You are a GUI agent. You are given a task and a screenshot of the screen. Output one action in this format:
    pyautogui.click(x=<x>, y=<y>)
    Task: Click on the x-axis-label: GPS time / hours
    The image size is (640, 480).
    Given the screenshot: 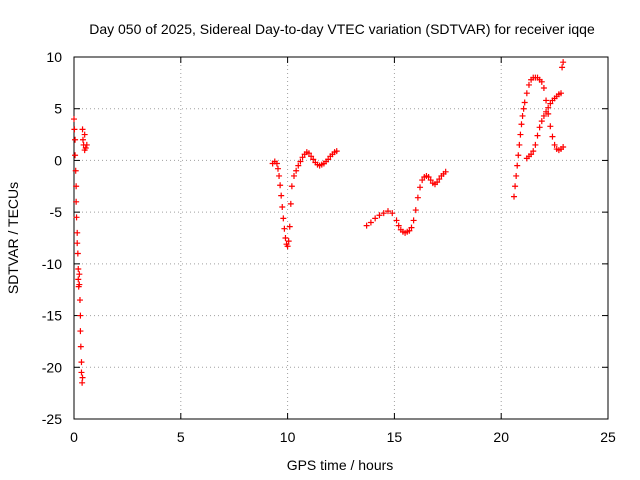 What is the action you would take?
    pyautogui.click(x=340, y=465)
    